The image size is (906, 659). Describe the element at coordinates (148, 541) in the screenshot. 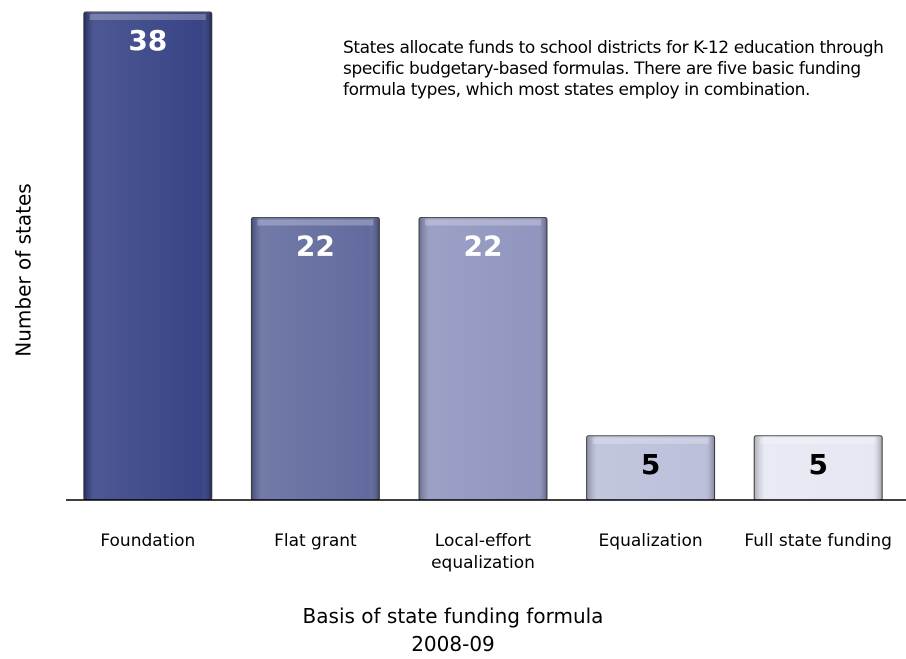

I see `x-tick-label: Foundation` at that location.